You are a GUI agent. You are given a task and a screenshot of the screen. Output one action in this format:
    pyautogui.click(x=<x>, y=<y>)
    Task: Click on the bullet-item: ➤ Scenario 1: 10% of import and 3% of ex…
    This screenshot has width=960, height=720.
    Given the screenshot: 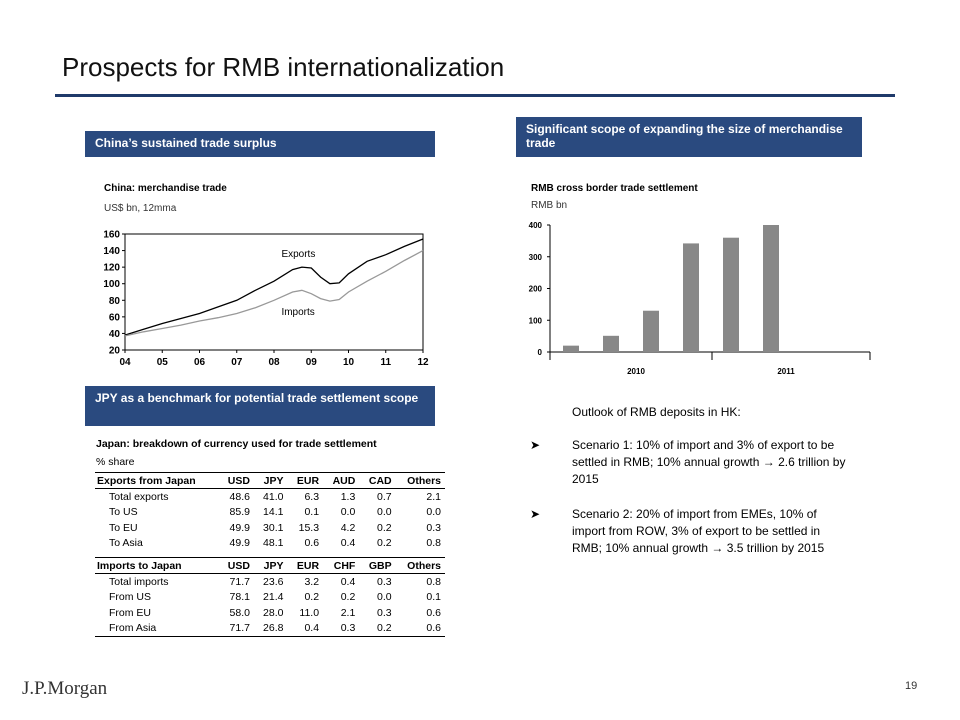 What is the action you would take?
    pyautogui.click(x=690, y=462)
    